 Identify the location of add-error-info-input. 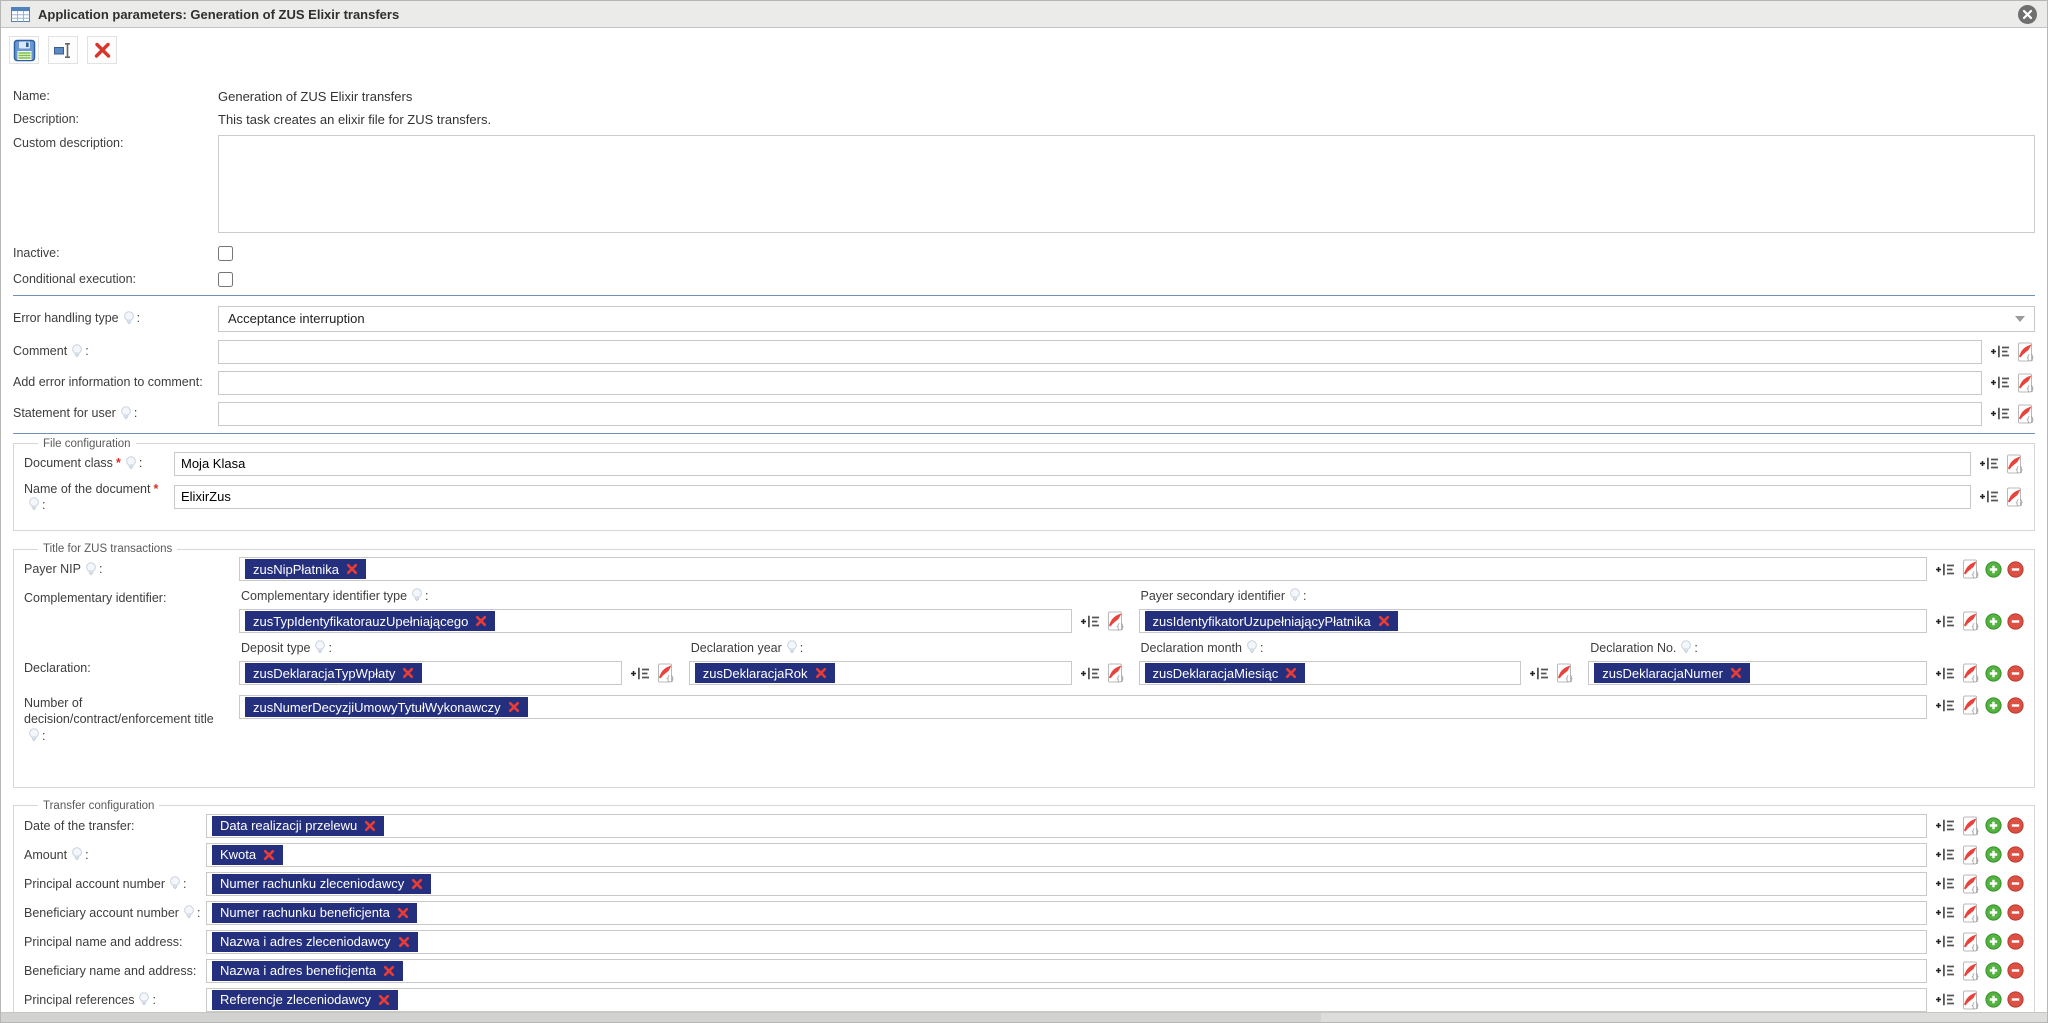
(1100, 382).